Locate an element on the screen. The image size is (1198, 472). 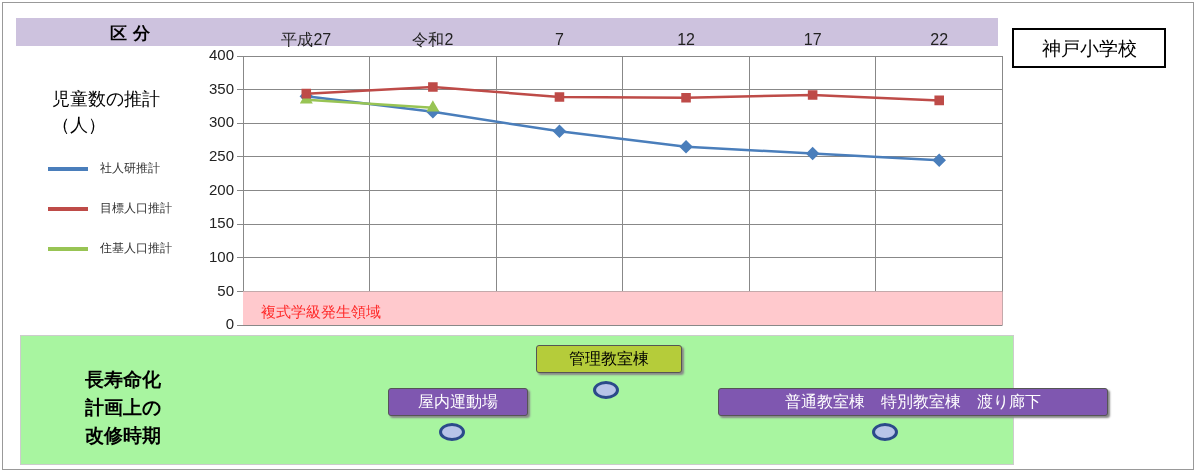
text: 長寿命化計画上の改修時期 is located at coordinates (123, 407).